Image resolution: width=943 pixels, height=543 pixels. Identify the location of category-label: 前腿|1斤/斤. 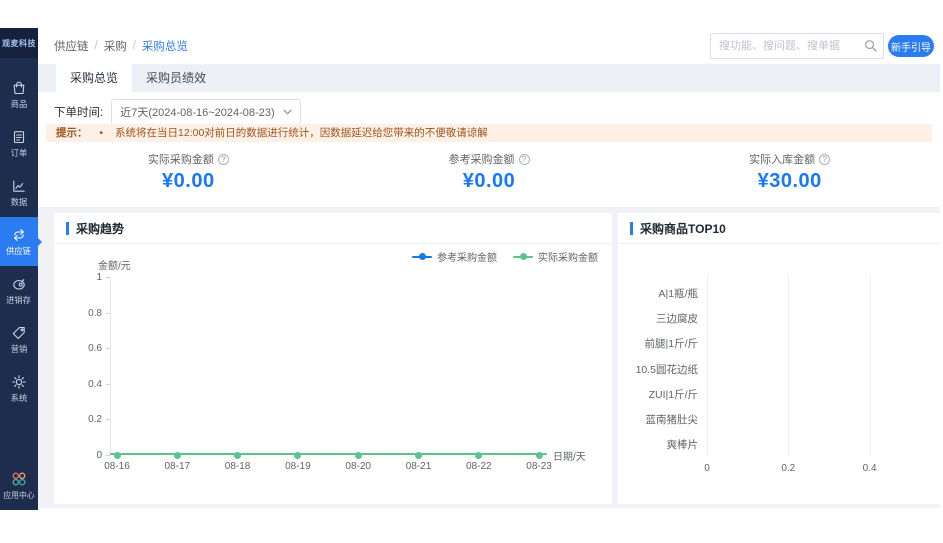
(671, 344).